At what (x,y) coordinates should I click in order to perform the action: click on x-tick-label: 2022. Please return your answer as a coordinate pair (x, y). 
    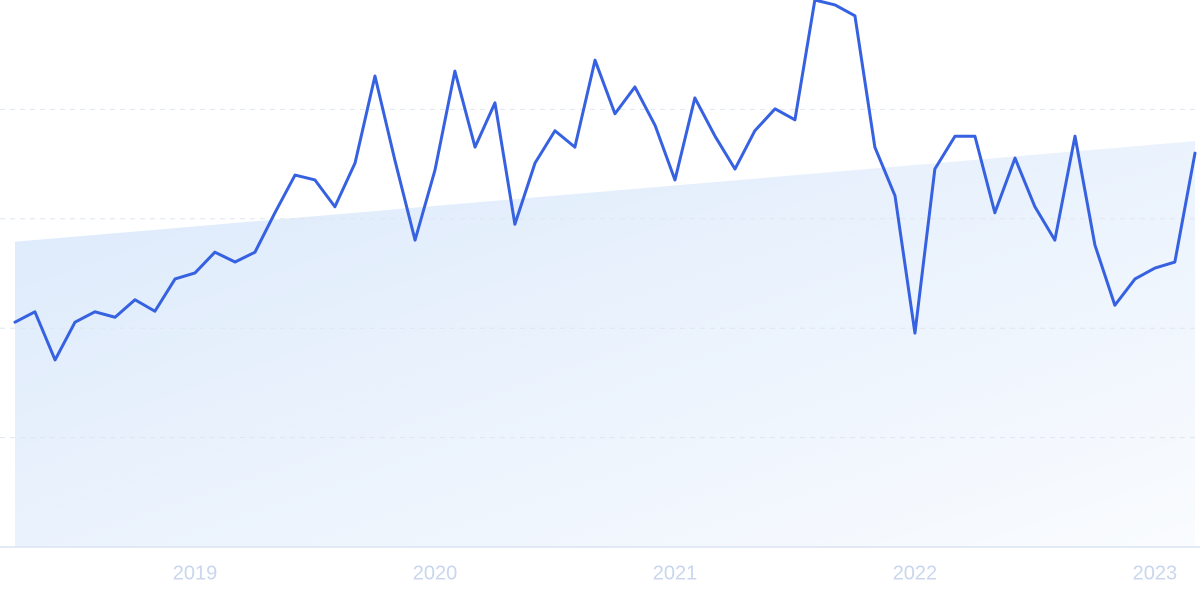
    Looking at the image, I should click on (915, 573).